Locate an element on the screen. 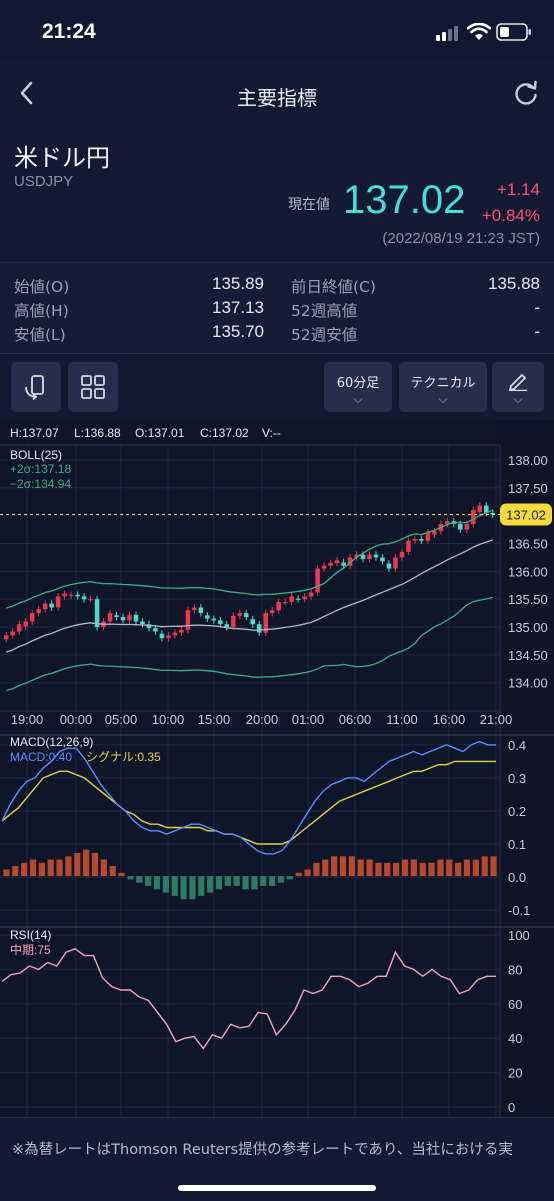  ohlc-high: H:137.07 is located at coordinates (34, 433).